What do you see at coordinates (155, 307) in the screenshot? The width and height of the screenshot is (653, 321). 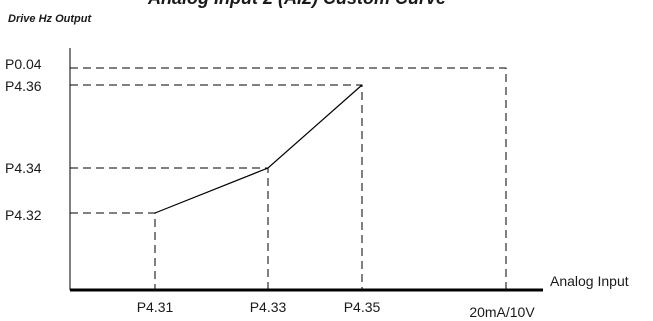 I see `x-tick-label: P4.31` at bounding box center [155, 307].